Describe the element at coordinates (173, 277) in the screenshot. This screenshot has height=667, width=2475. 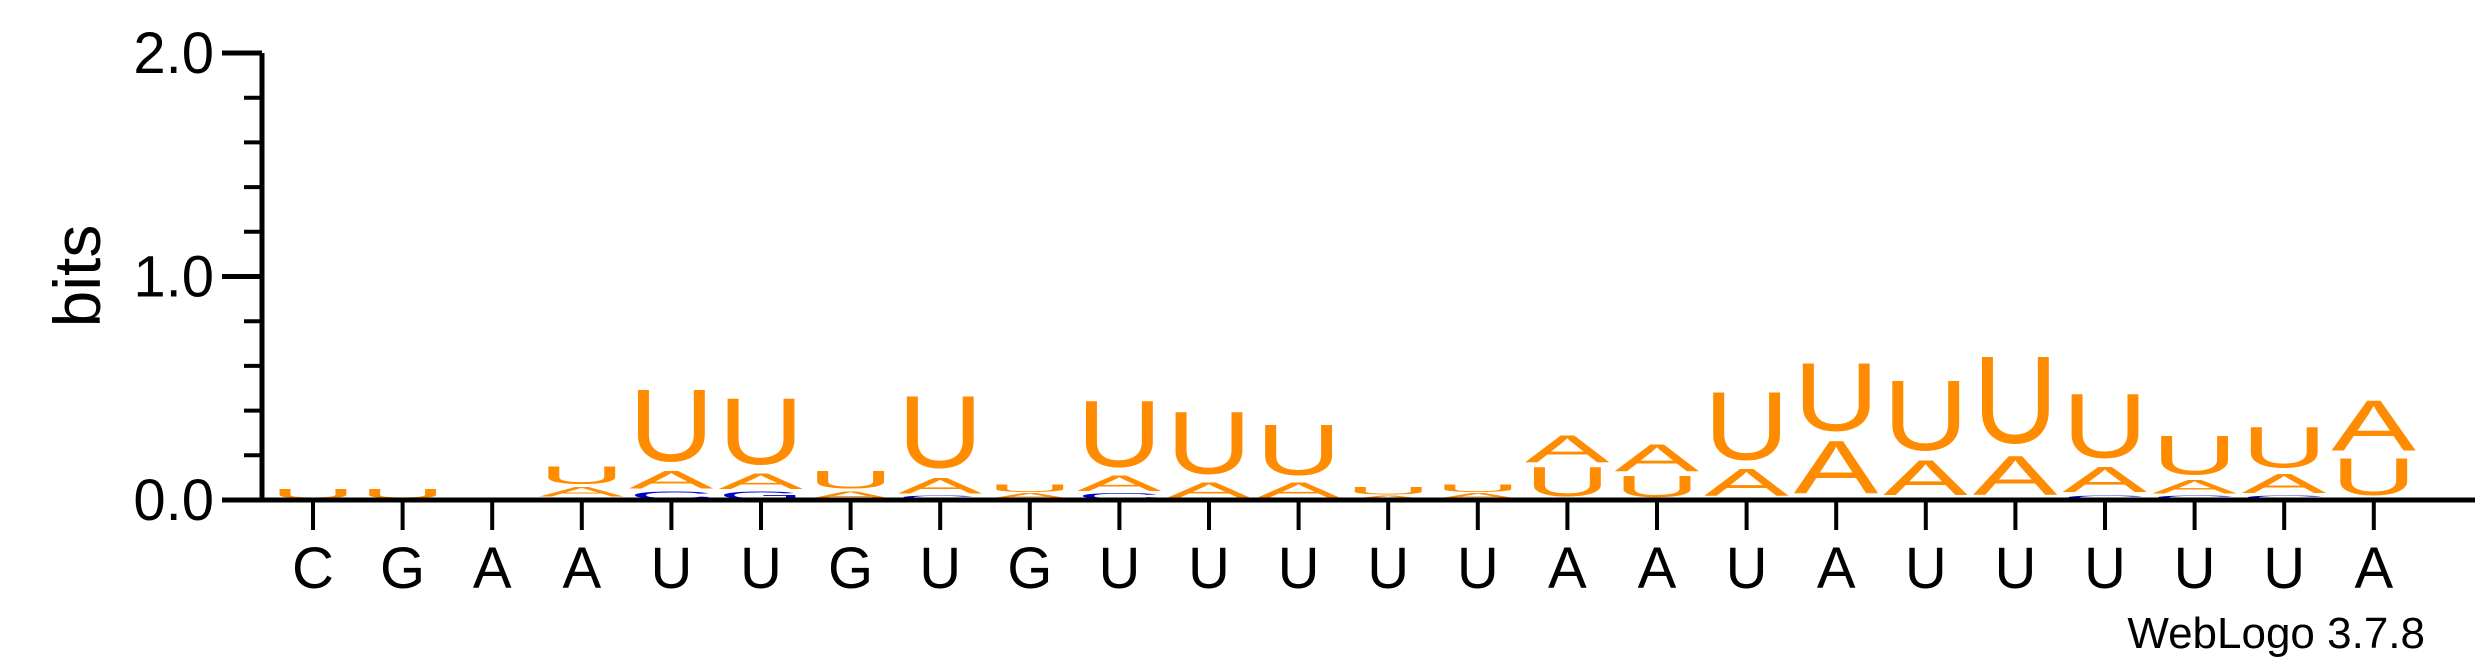
I see `y-tick-label: 1.0` at that location.